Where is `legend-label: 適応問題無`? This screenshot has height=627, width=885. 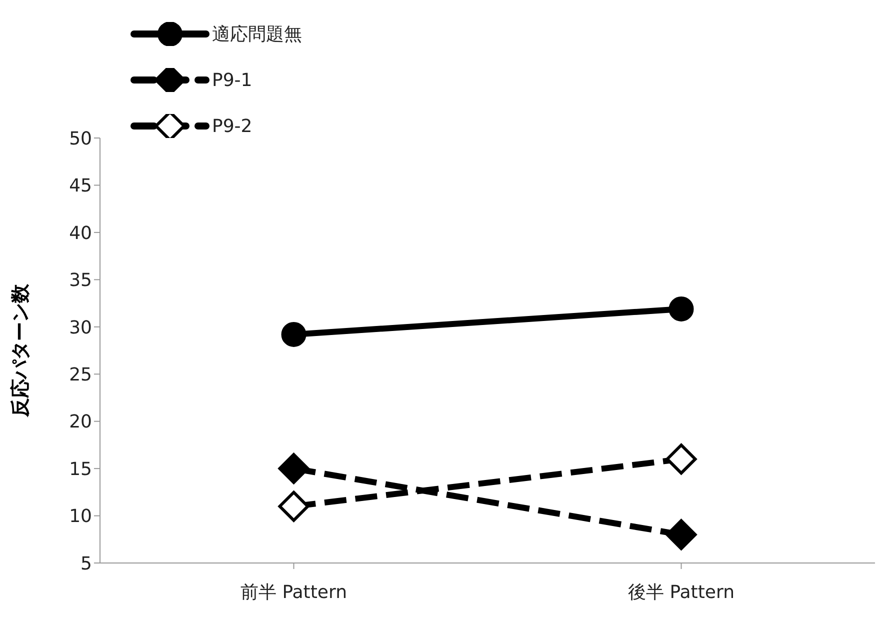
legend-label: 適応問題無 is located at coordinates (257, 34).